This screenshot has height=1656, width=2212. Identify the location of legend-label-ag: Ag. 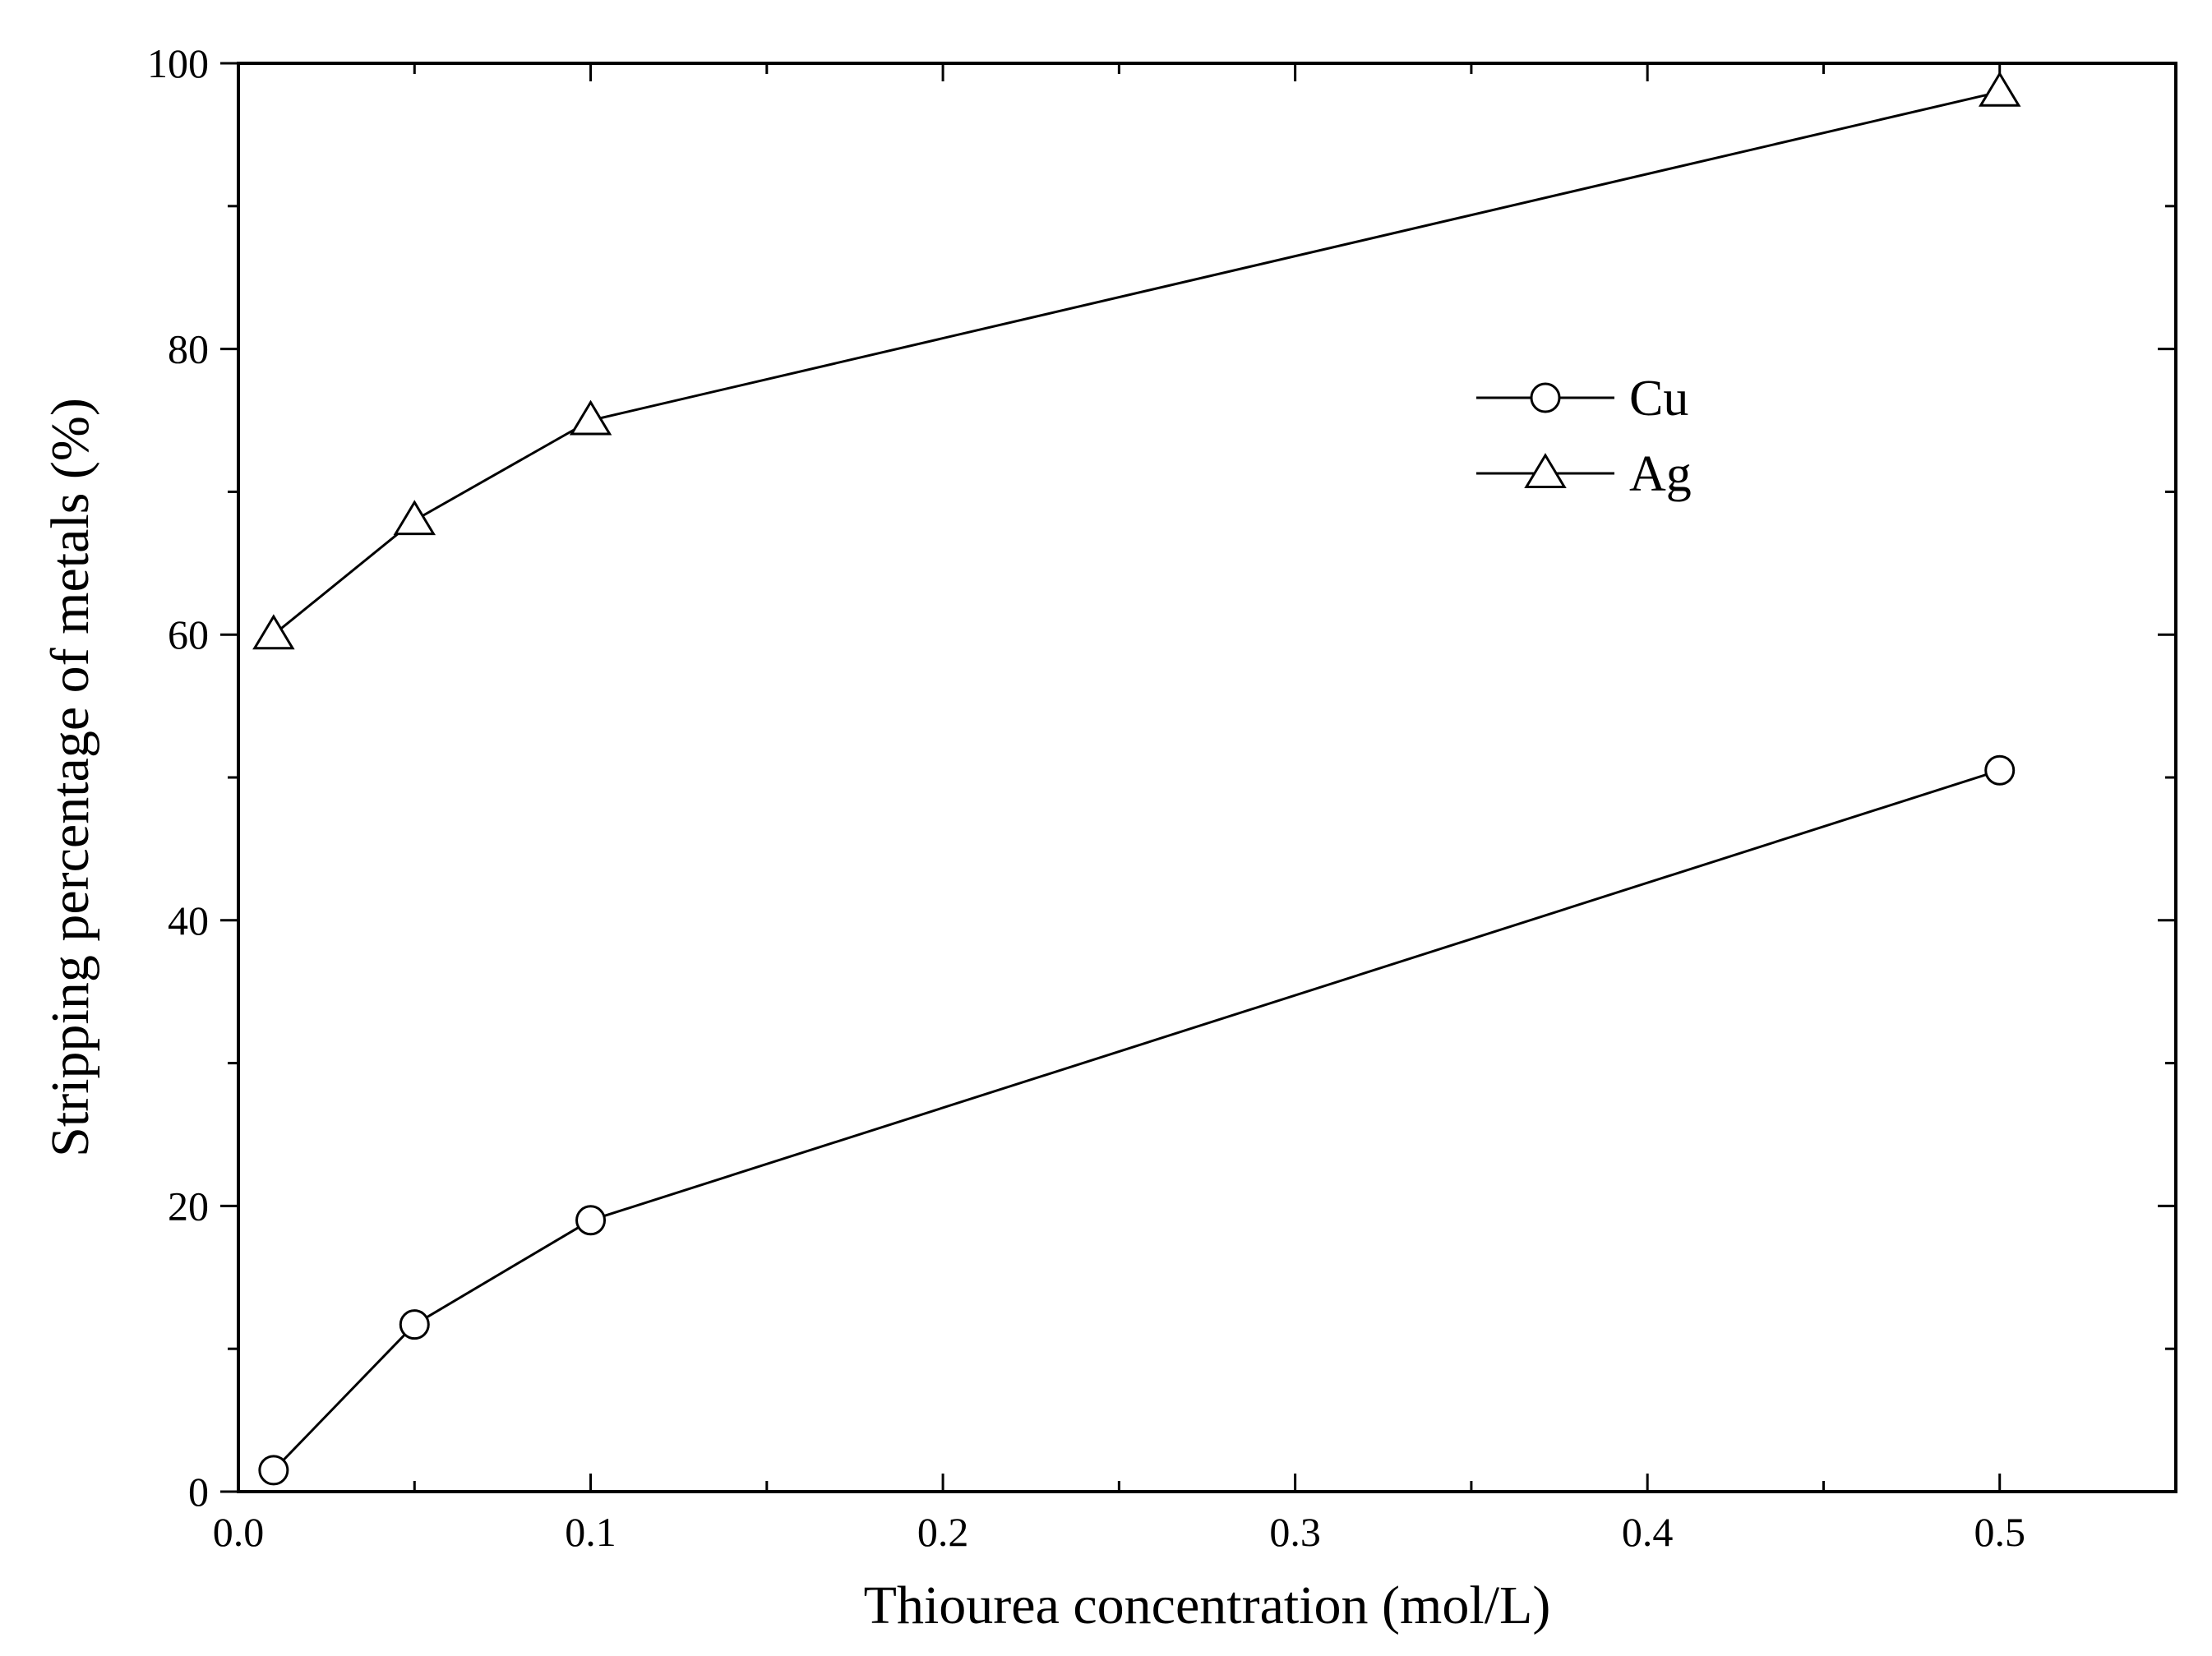
(1660, 474).